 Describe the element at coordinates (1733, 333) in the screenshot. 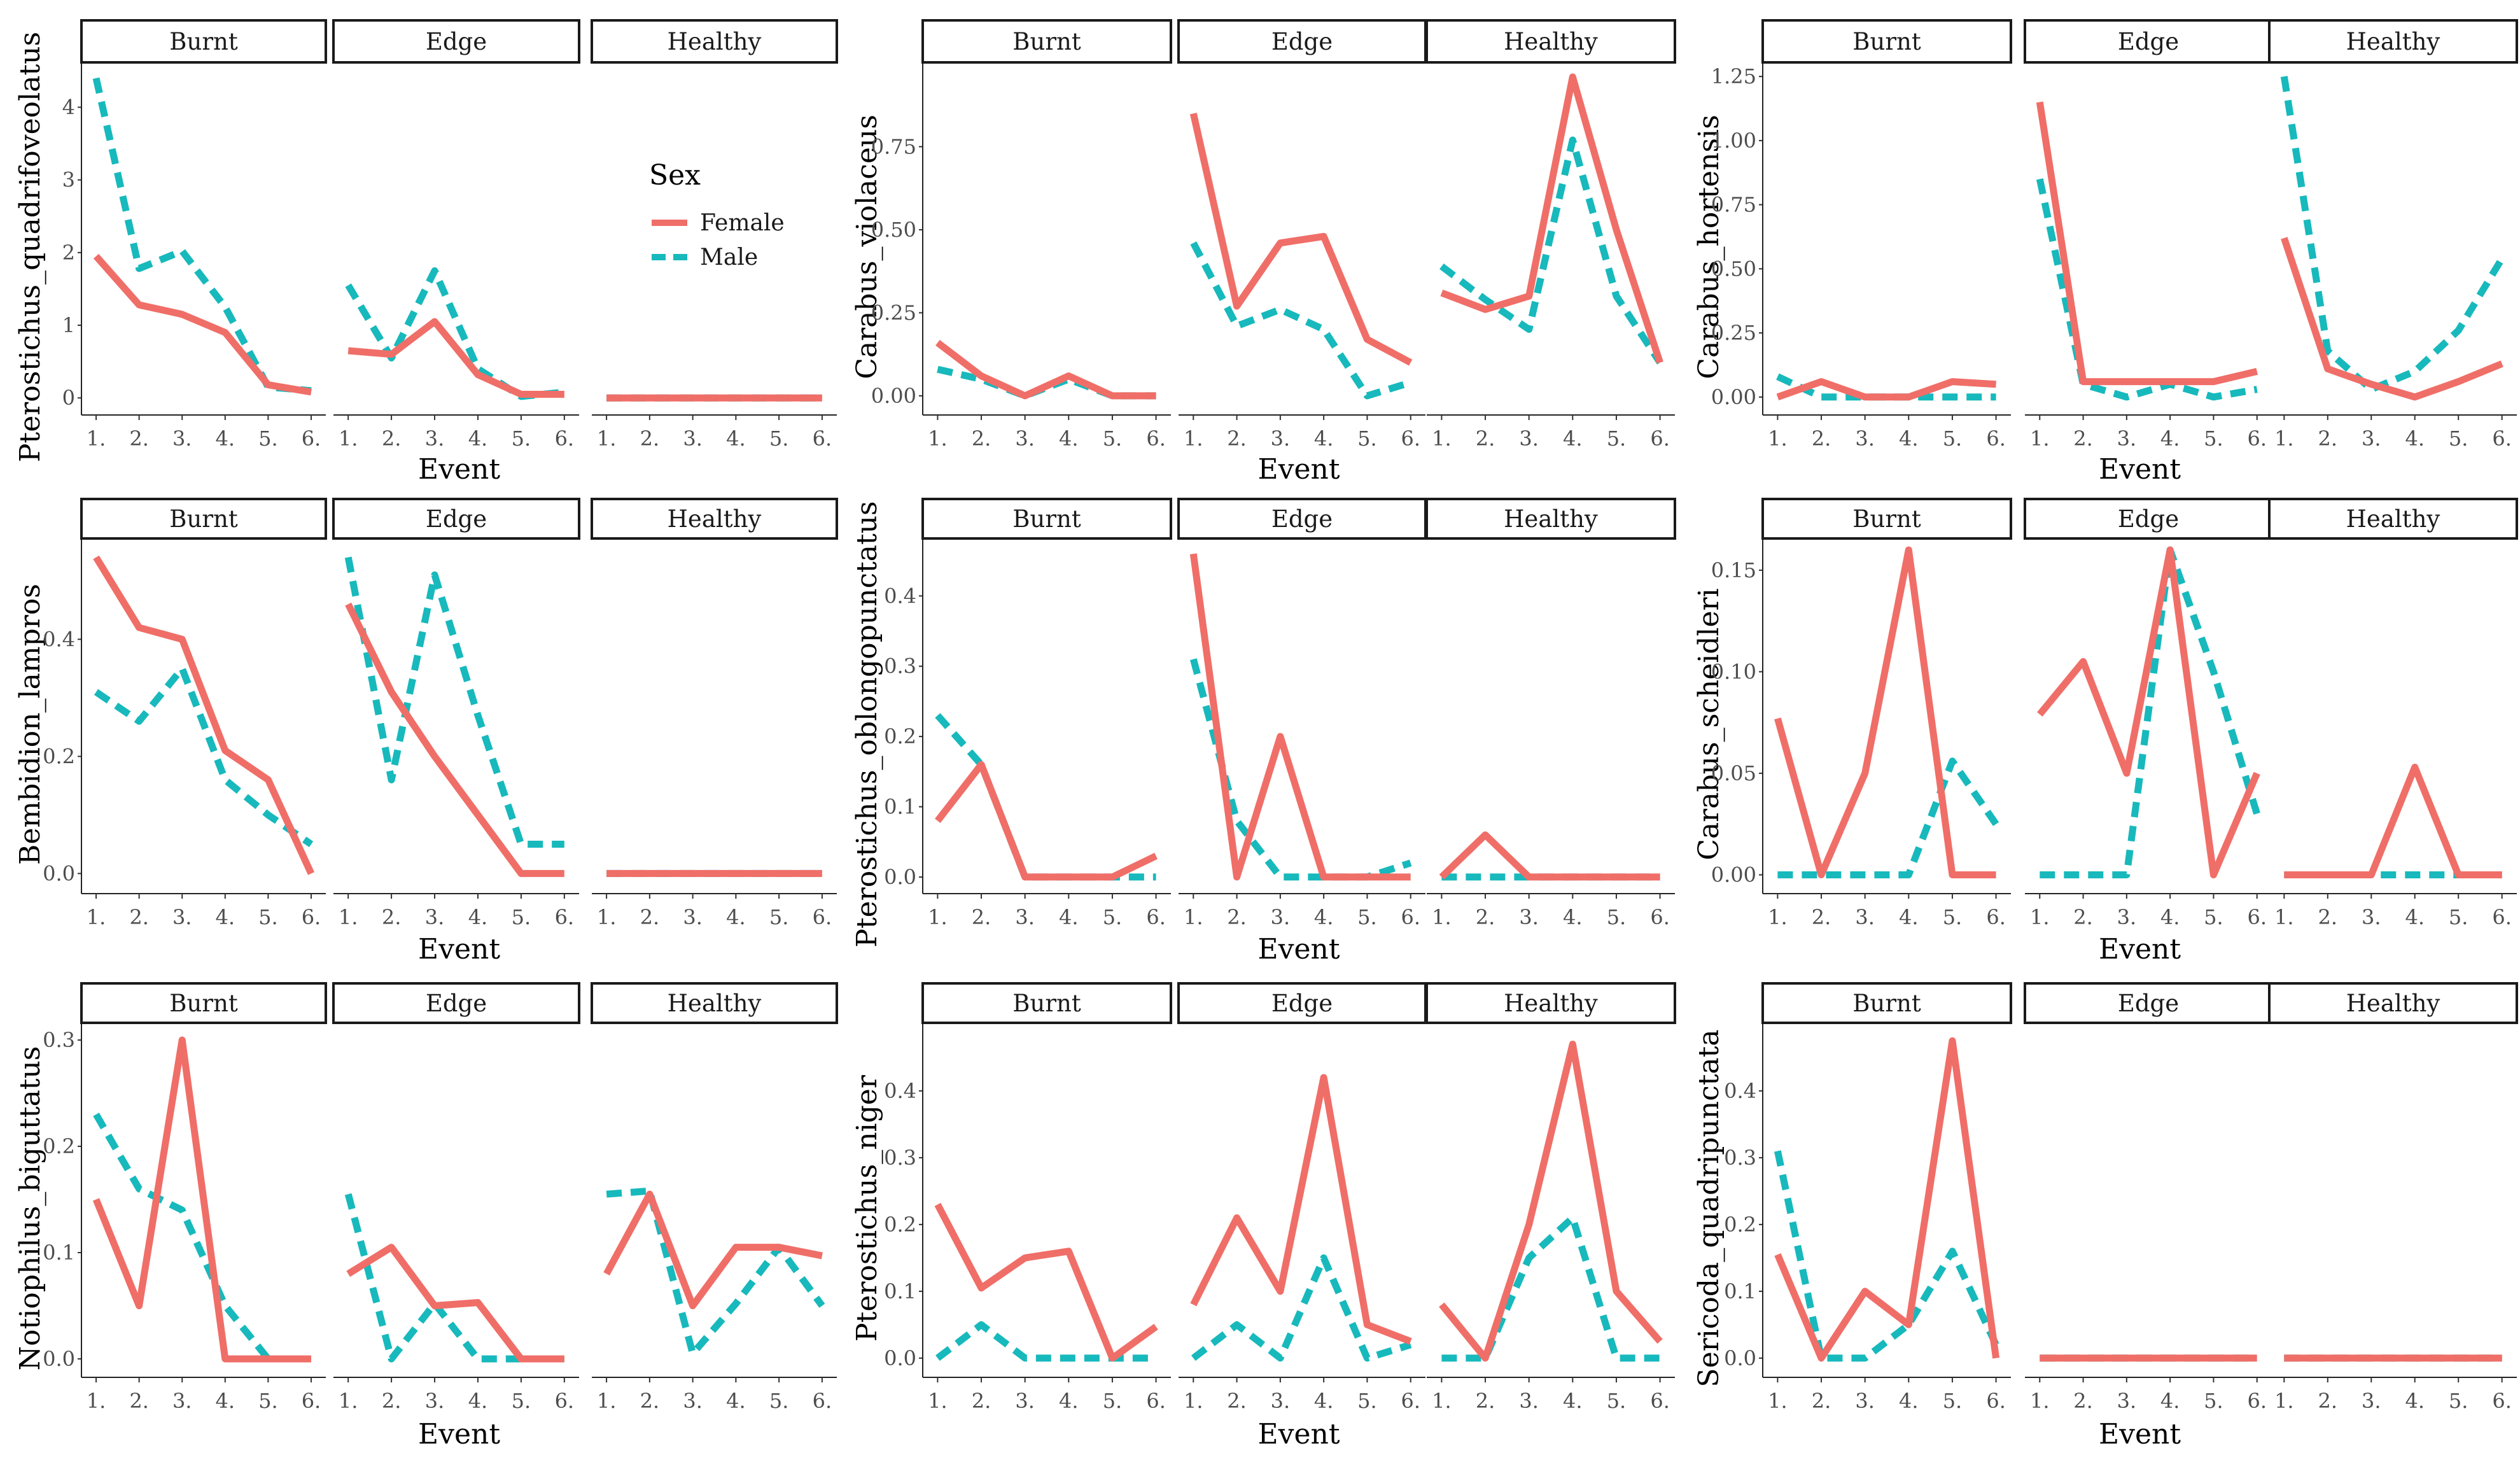

I see `y-tick-label: 0.25` at that location.